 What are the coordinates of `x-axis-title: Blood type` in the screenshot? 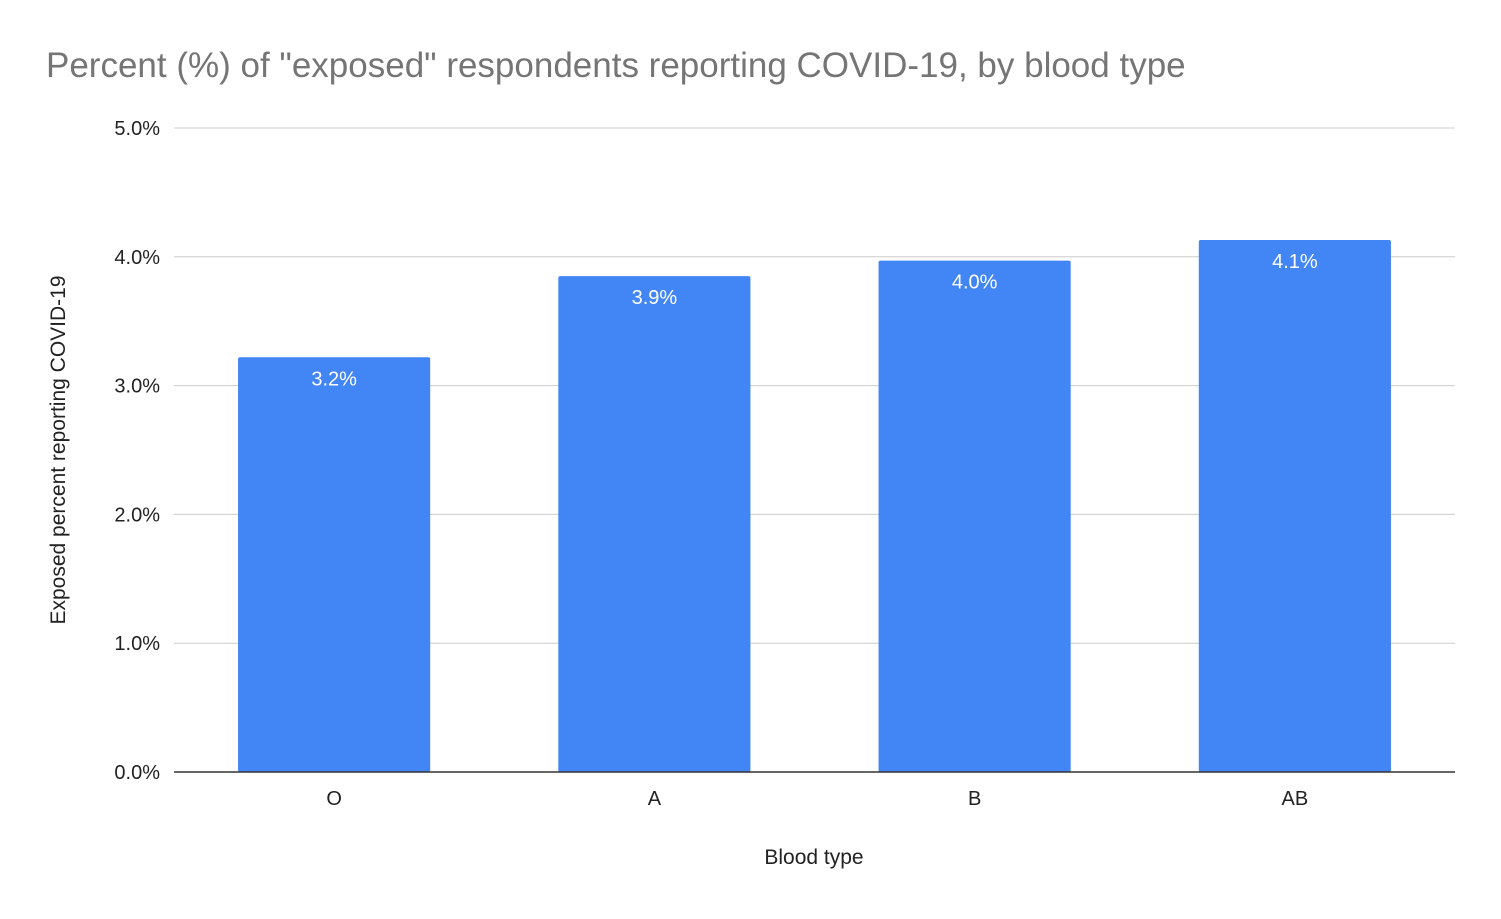 It's located at (813, 857).